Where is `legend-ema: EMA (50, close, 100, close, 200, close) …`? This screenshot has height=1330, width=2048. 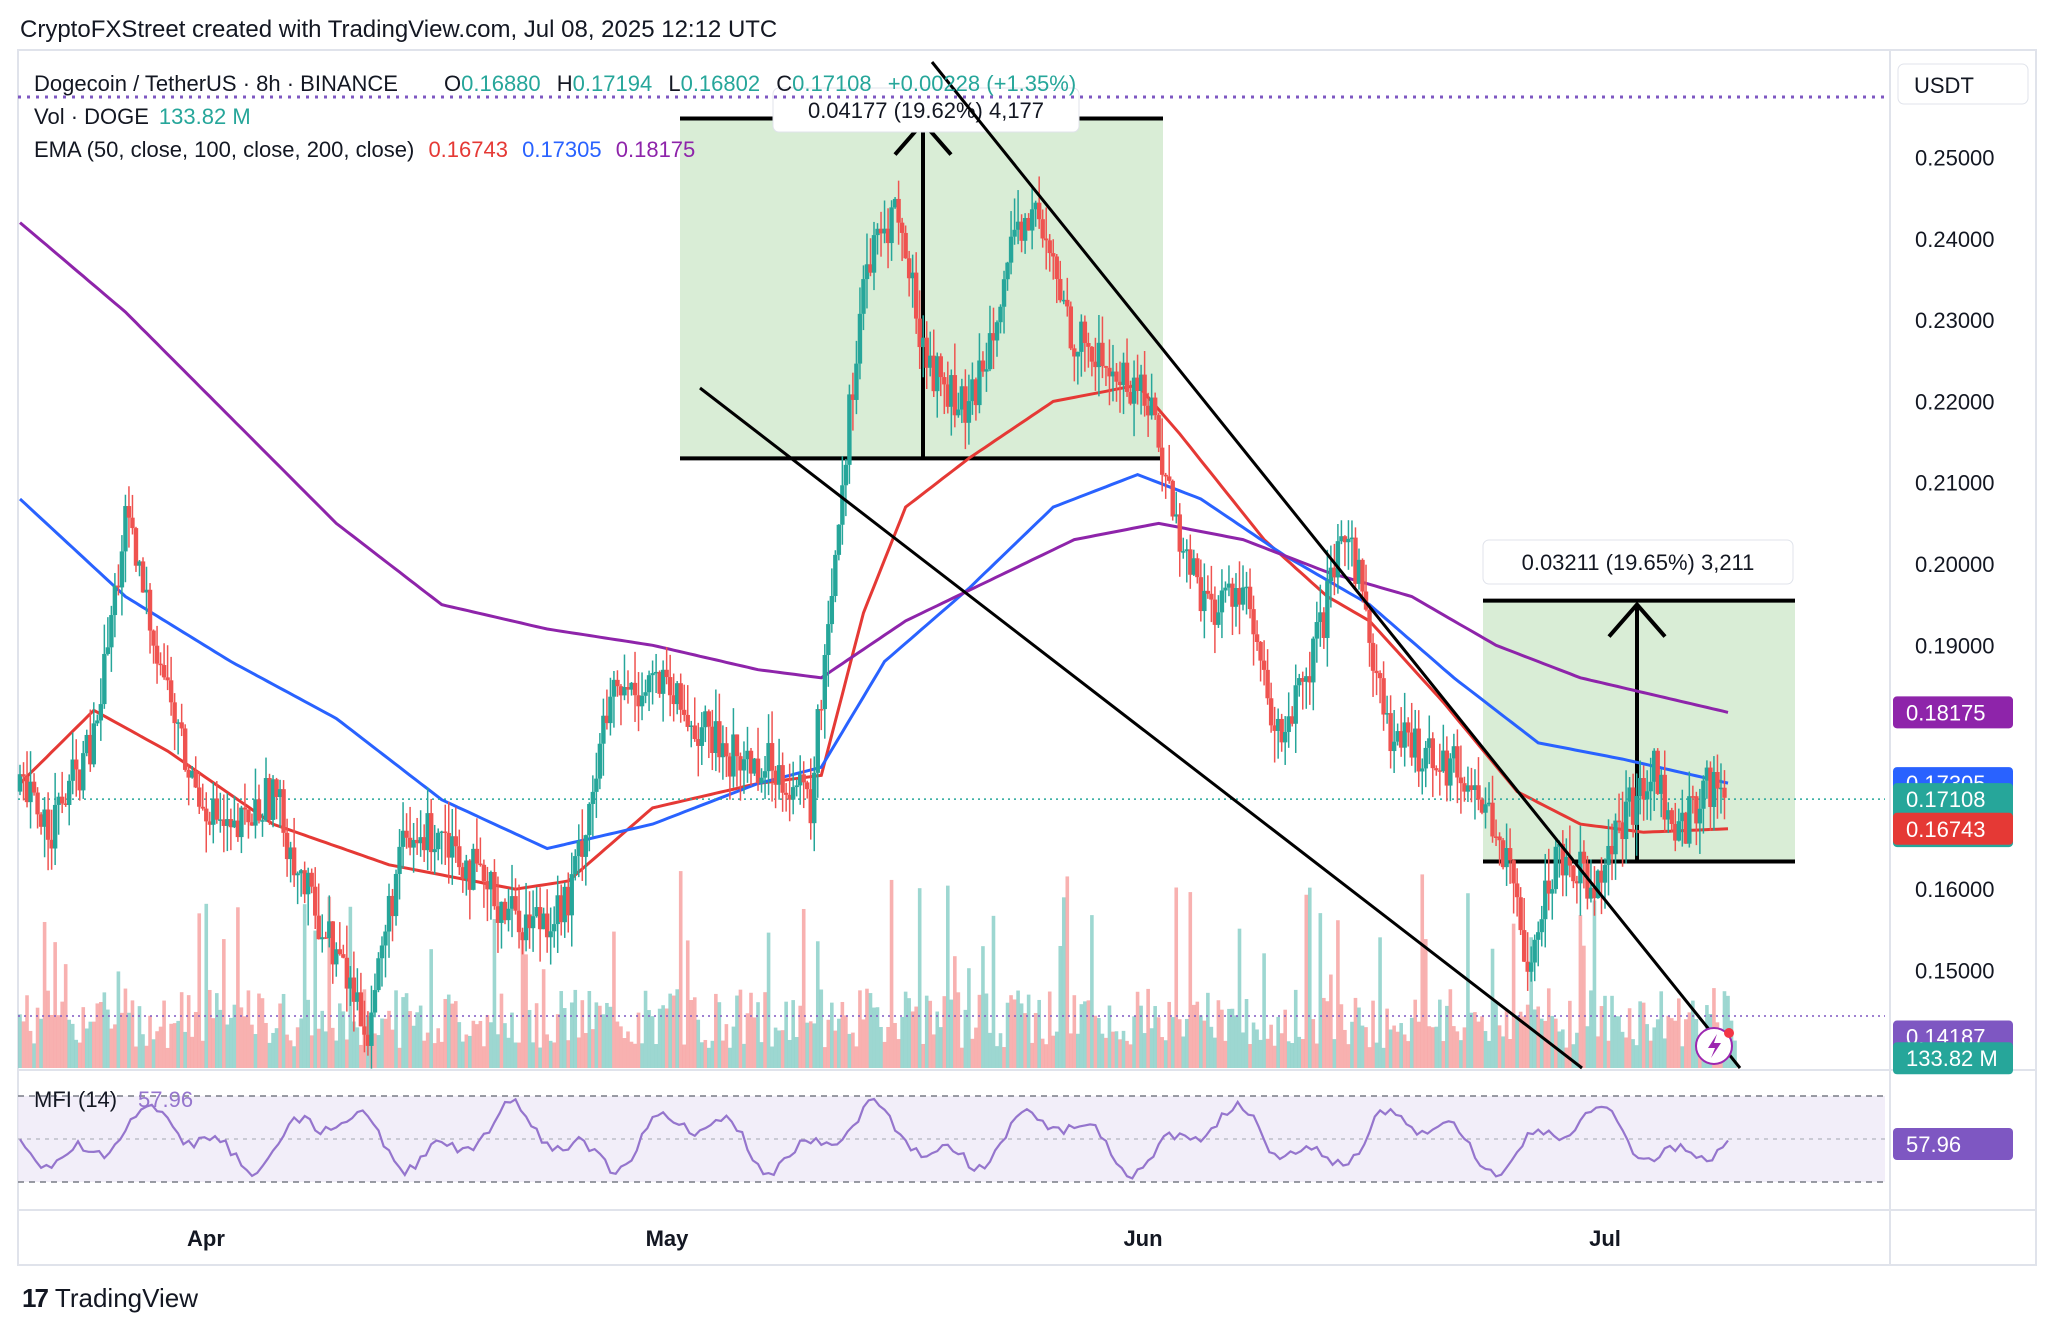 legend-ema: EMA (50, close, 100, close, 200, close) … is located at coordinates (364, 149).